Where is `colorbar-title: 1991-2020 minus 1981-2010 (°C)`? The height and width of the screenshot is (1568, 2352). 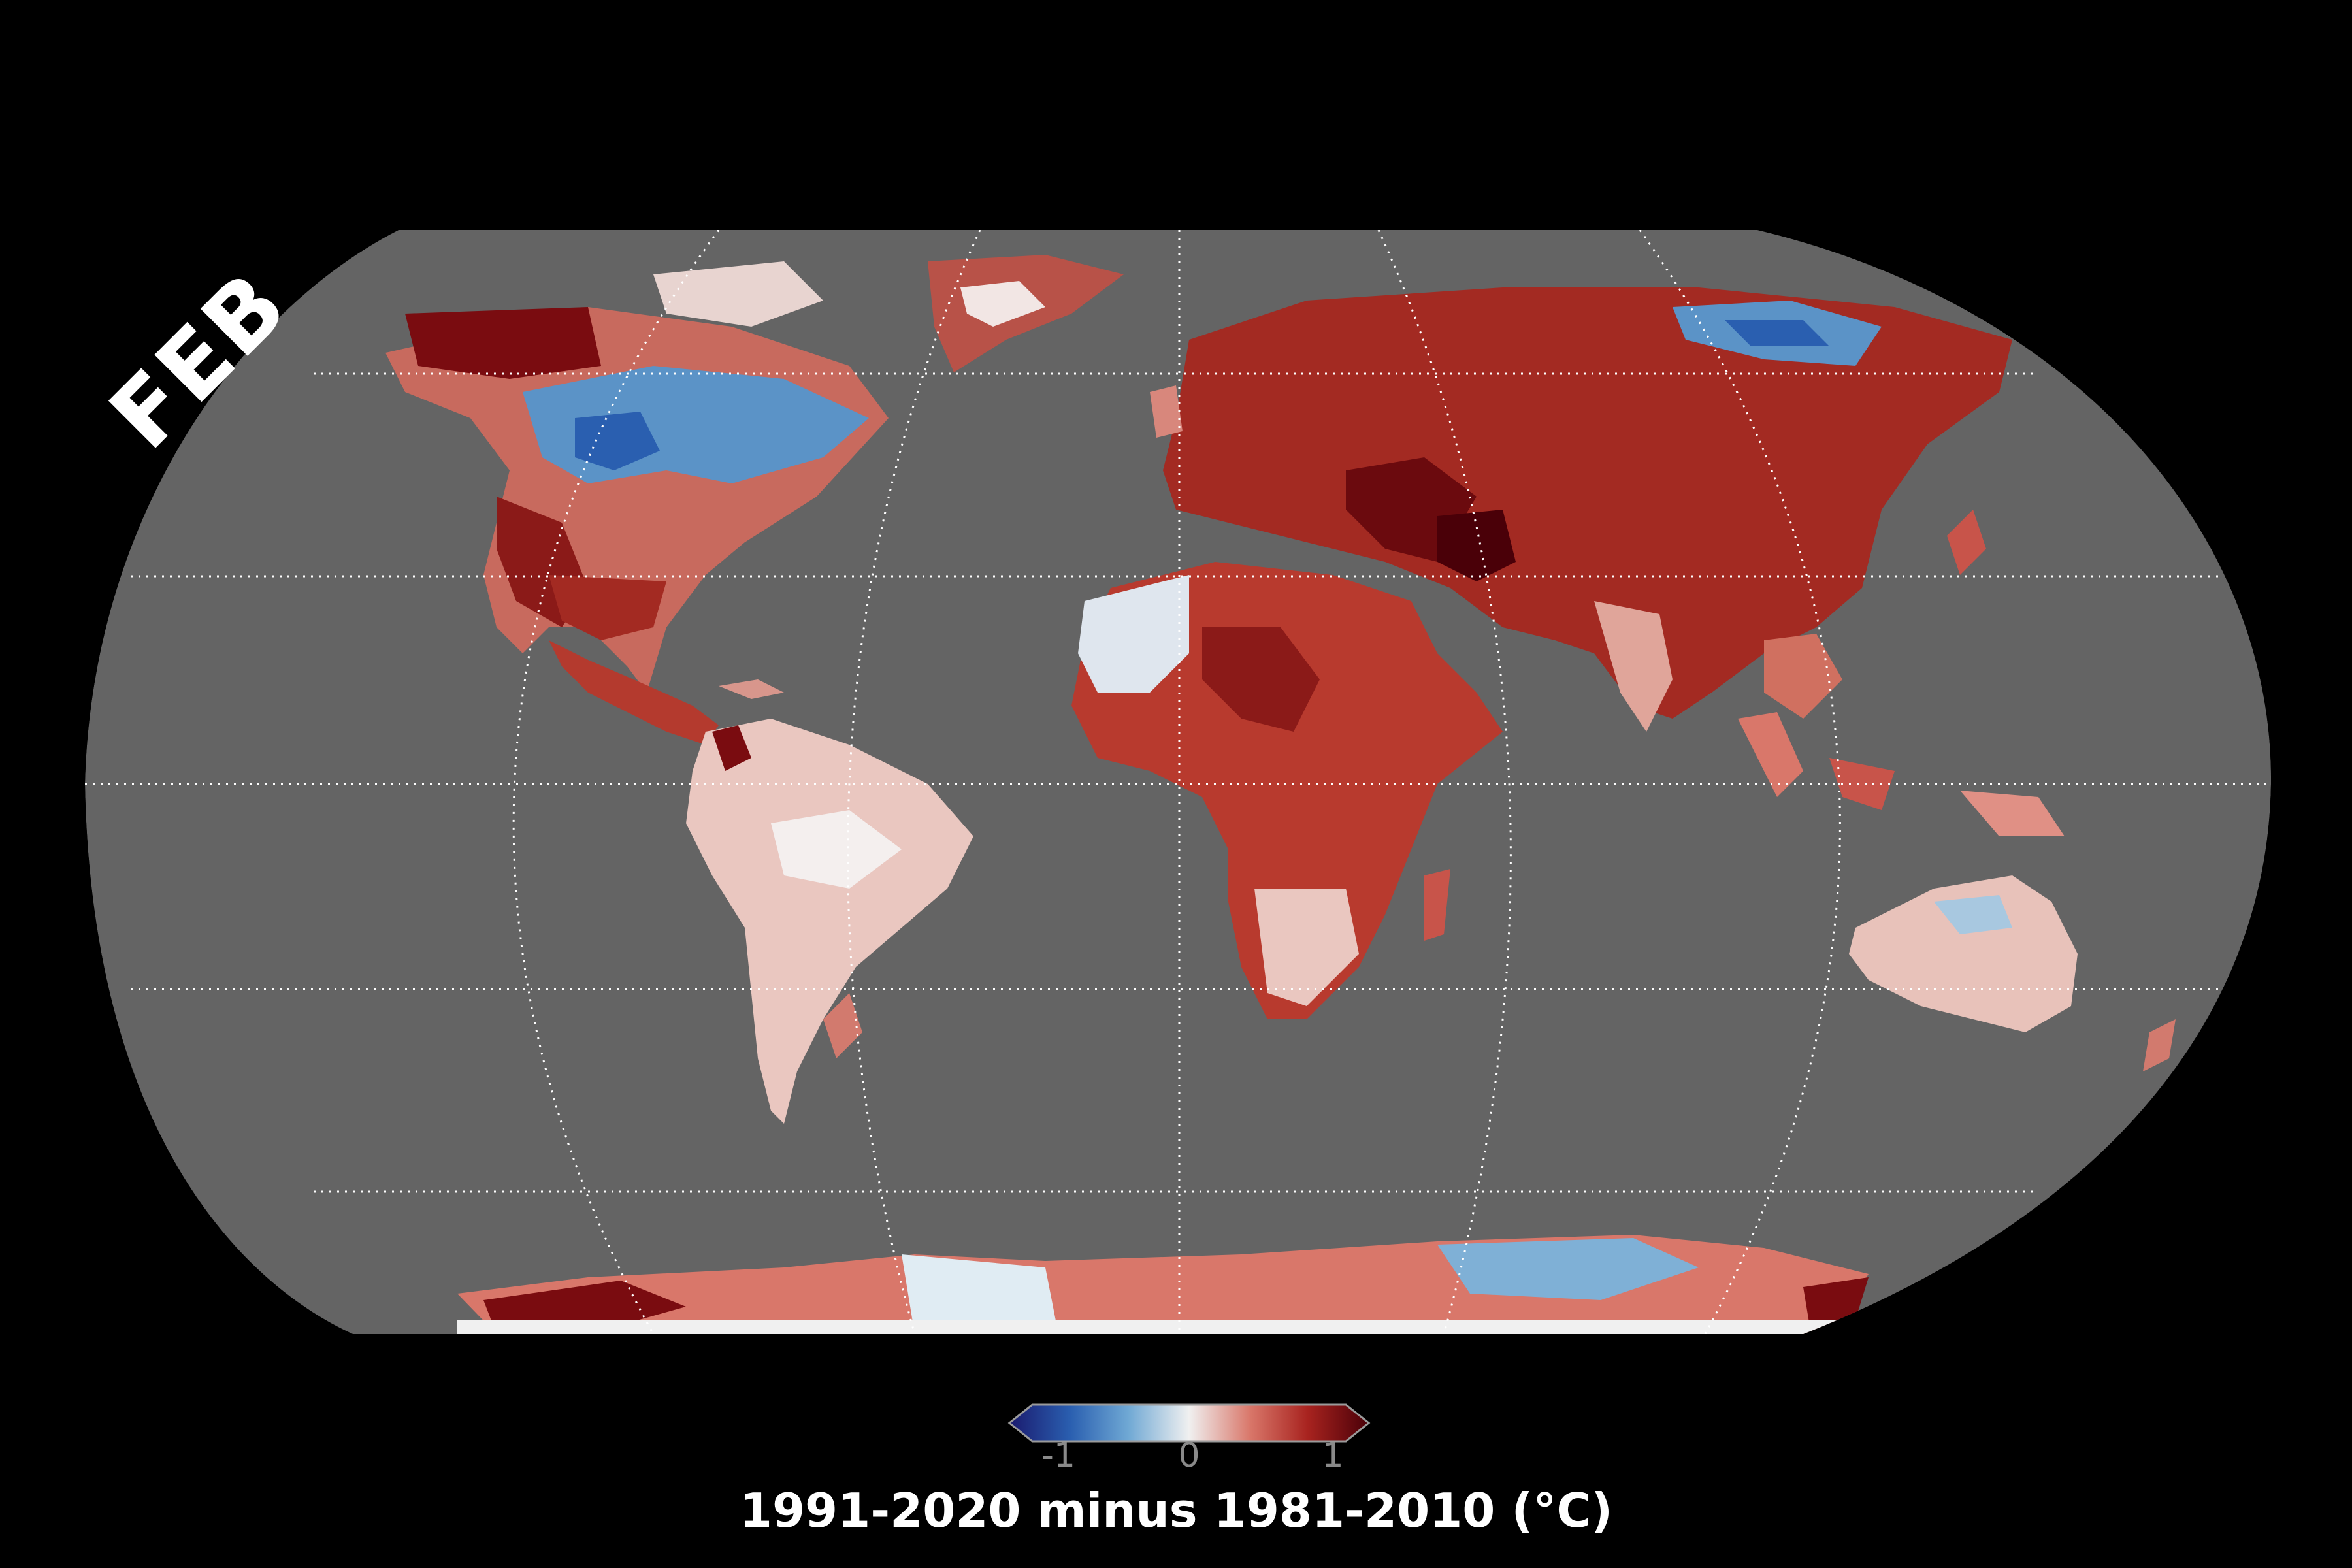 colorbar-title: 1991-2020 minus 1981-2010 (°C) is located at coordinates (1176, 1510).